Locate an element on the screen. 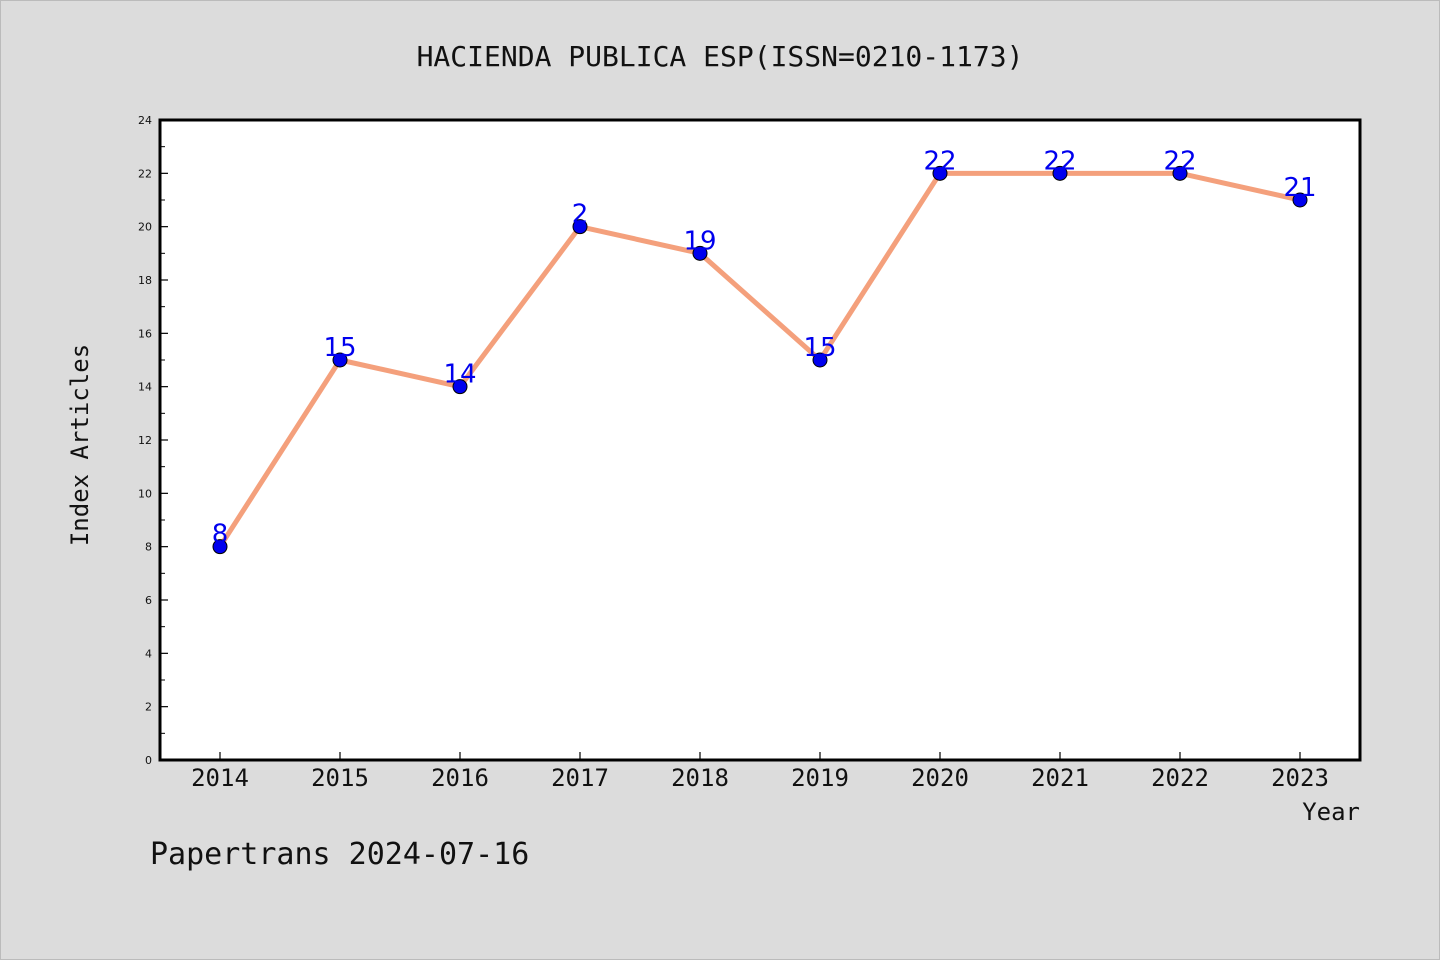 The height and width of the screenshot is (960, 1440). x-tick-label: 2023 is located at coordinates (1300, 778).